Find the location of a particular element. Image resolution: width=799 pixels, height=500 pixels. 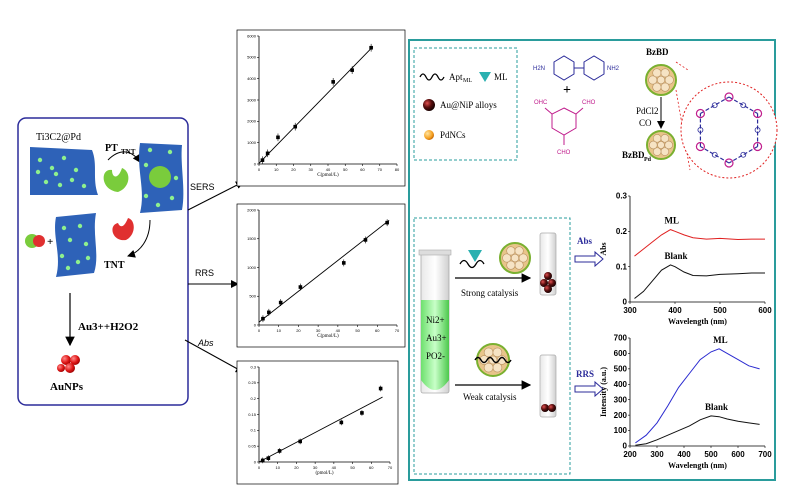

bzbd-pd-aptamer-icon is located at coordinates (493, 360).